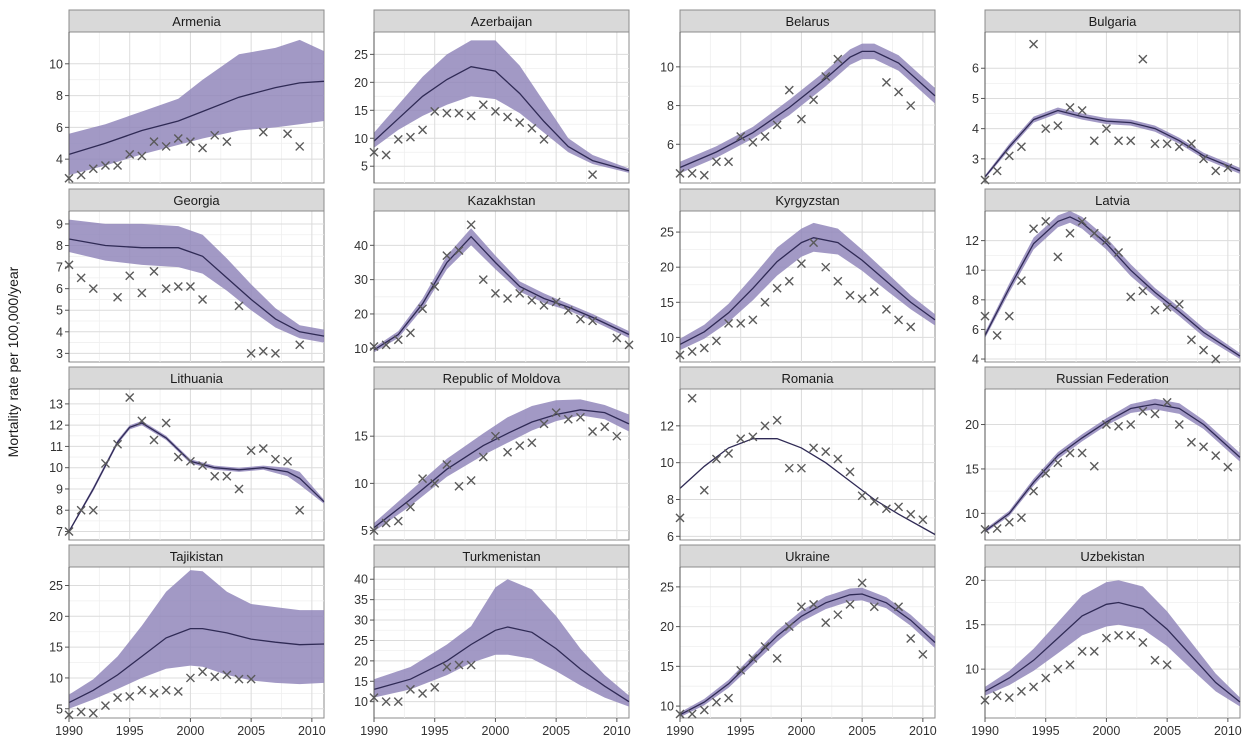 This screenshot has height=749, width=1247. Describe the element at coordinates (975, 99) in the screenshot. I see `y-tick-label: 5` at that location.